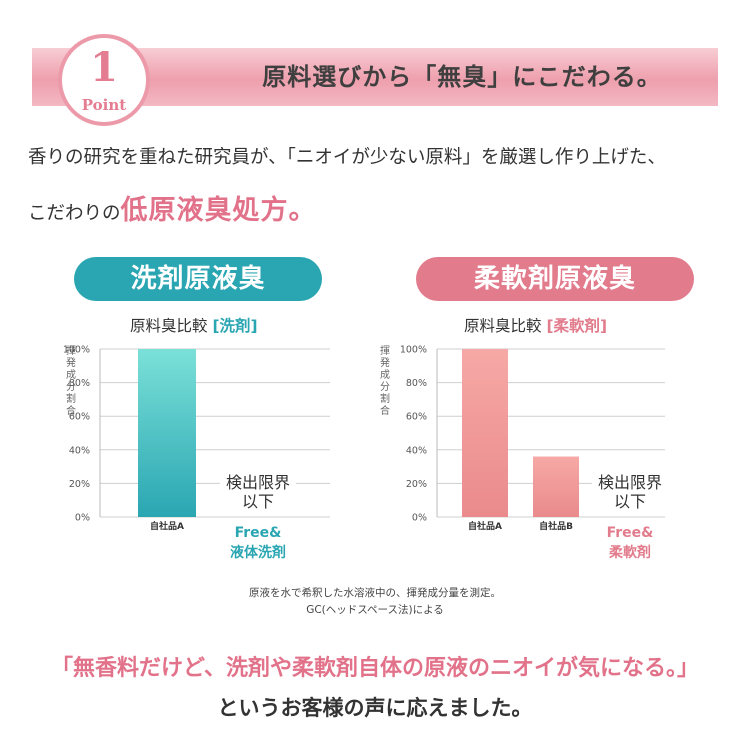 The height and width of the screenshot is (750, 750). Describe the element at coordinates (258, 552) in the screenshot. I see `detergent-free-product-label: 液体洗剤` at that location.